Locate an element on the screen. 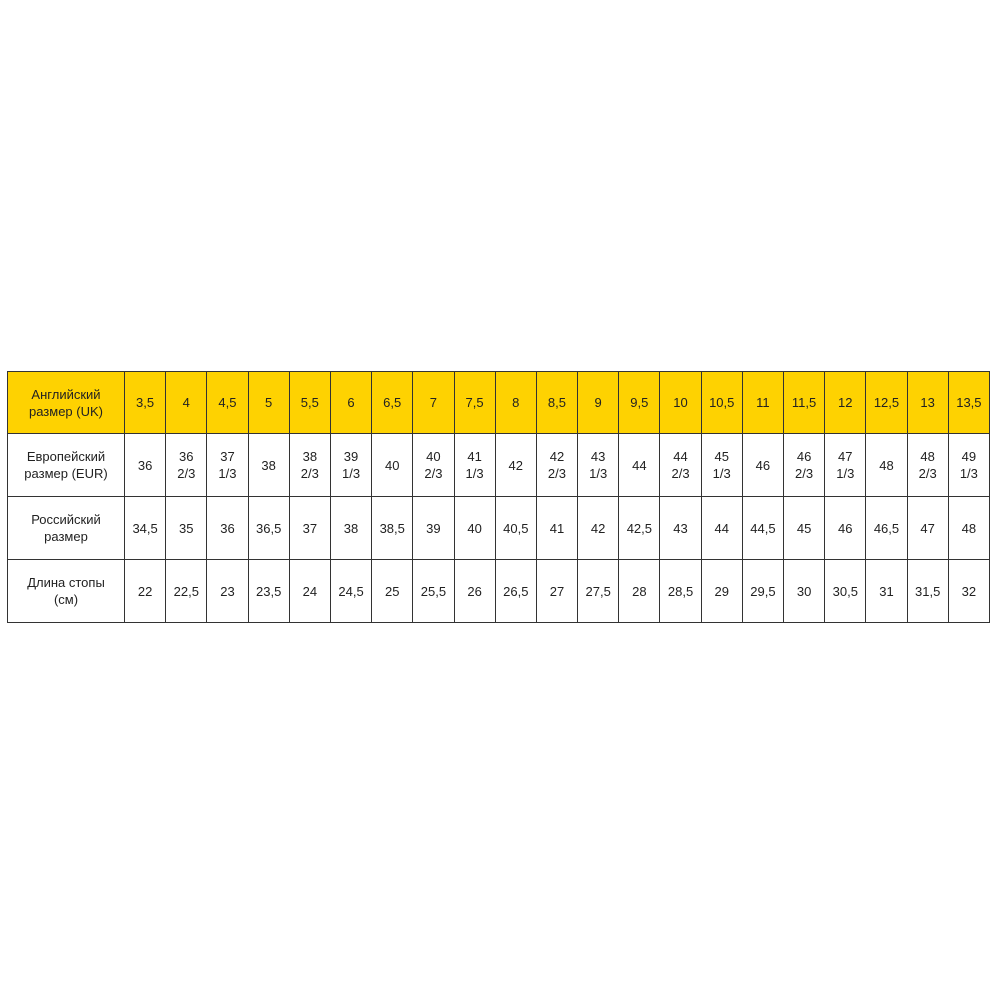 This screenshot has width=1000, height=1000. uk-size-cell: 8,5 is located at coordinates (557, 402).